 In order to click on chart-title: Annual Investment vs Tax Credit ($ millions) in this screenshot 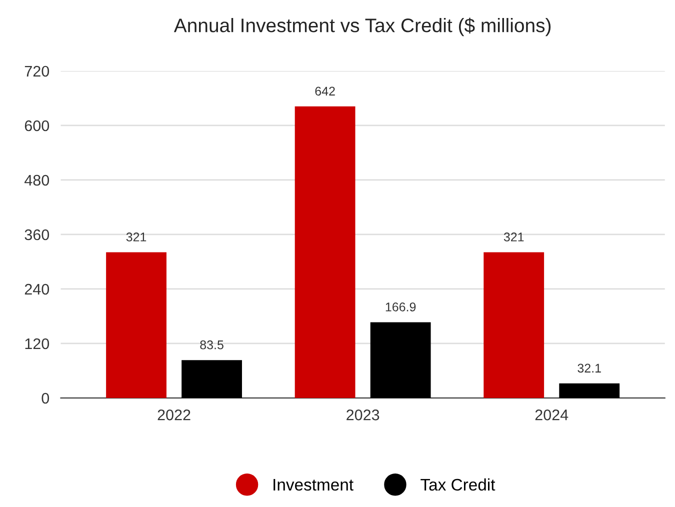, I will do `click(362, 27)`.